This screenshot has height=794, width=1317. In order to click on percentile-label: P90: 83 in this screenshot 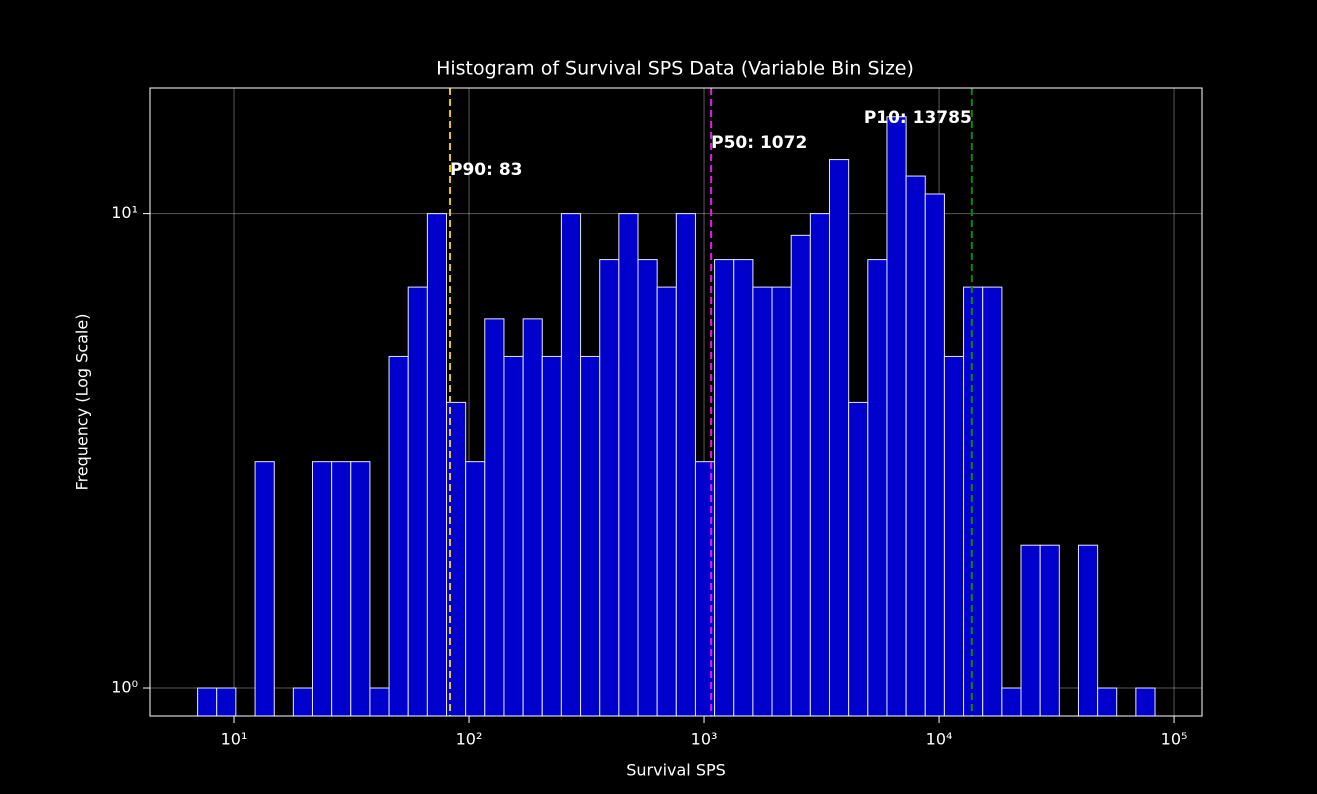, I will do `click(486, 170)`.